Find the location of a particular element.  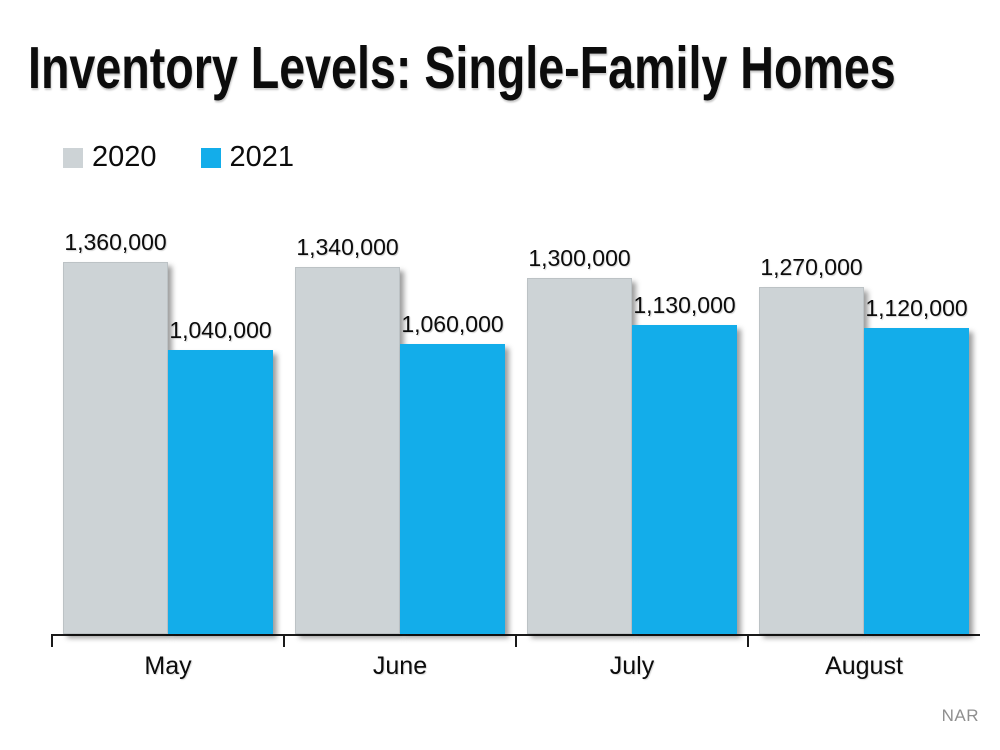

value-label-2020-july: 1,300,000 is located at coordinates (579, 258).